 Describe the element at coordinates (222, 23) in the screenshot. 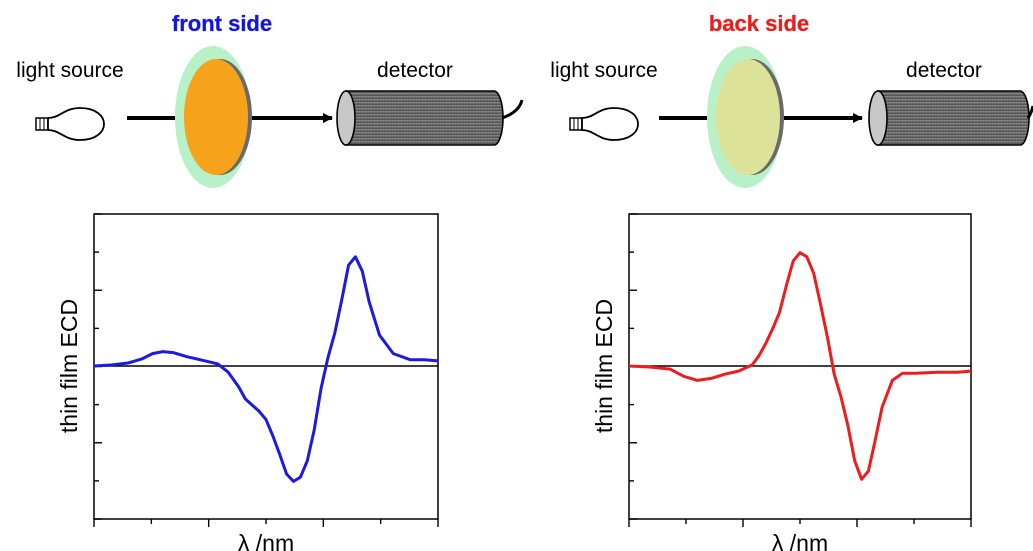

I see `panel-title: front side` at that location.